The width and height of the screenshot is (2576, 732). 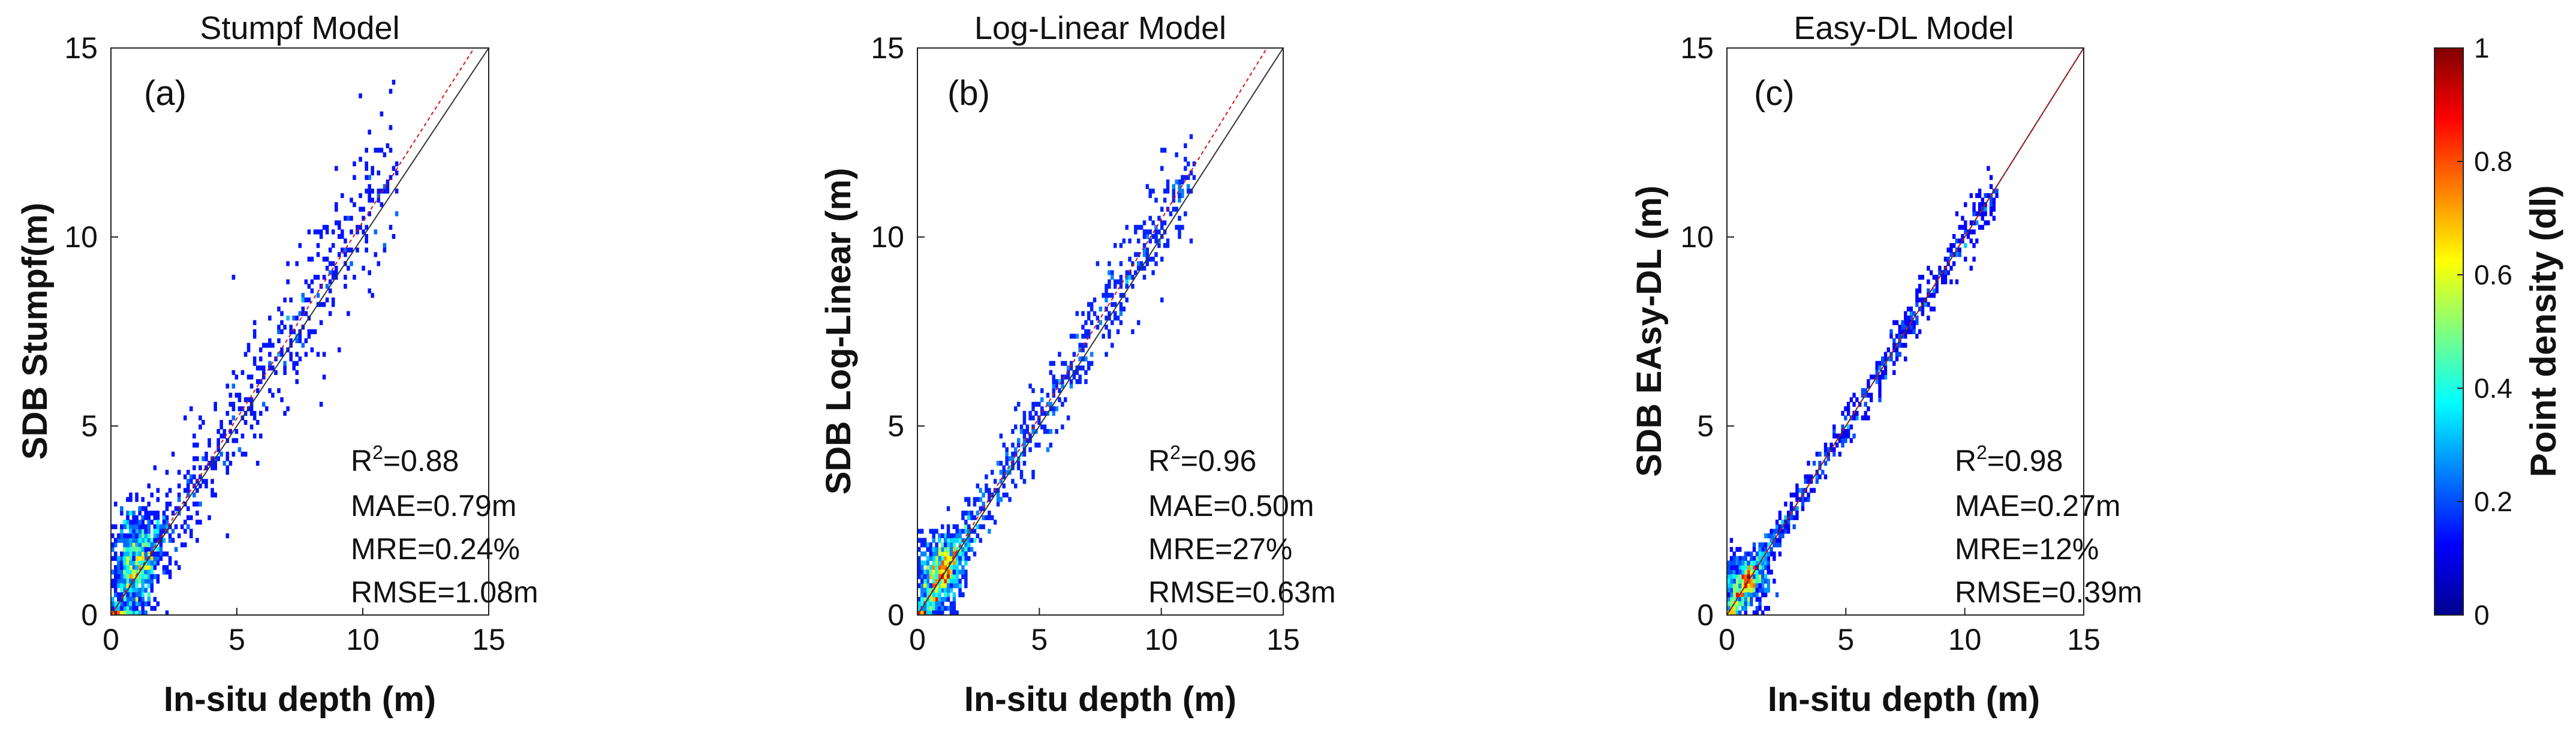 I want to click on colorbar-gradient, so click(x=2449, y=331).